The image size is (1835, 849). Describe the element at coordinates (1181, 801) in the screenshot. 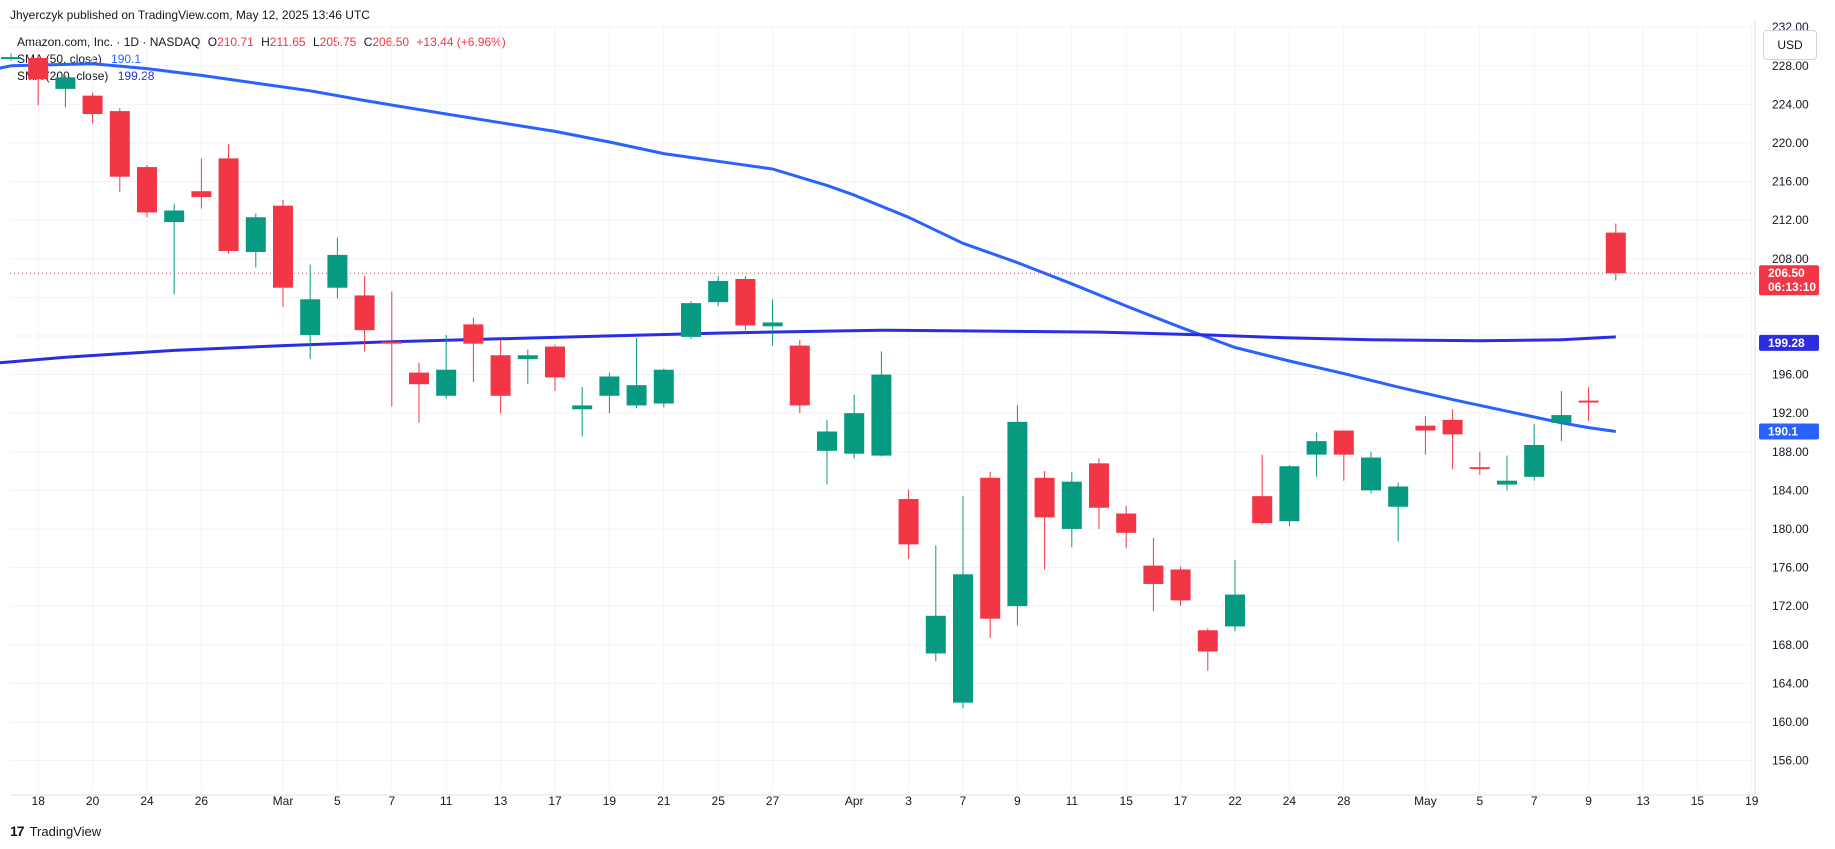

I see `x-tick-label: 17` at that location.